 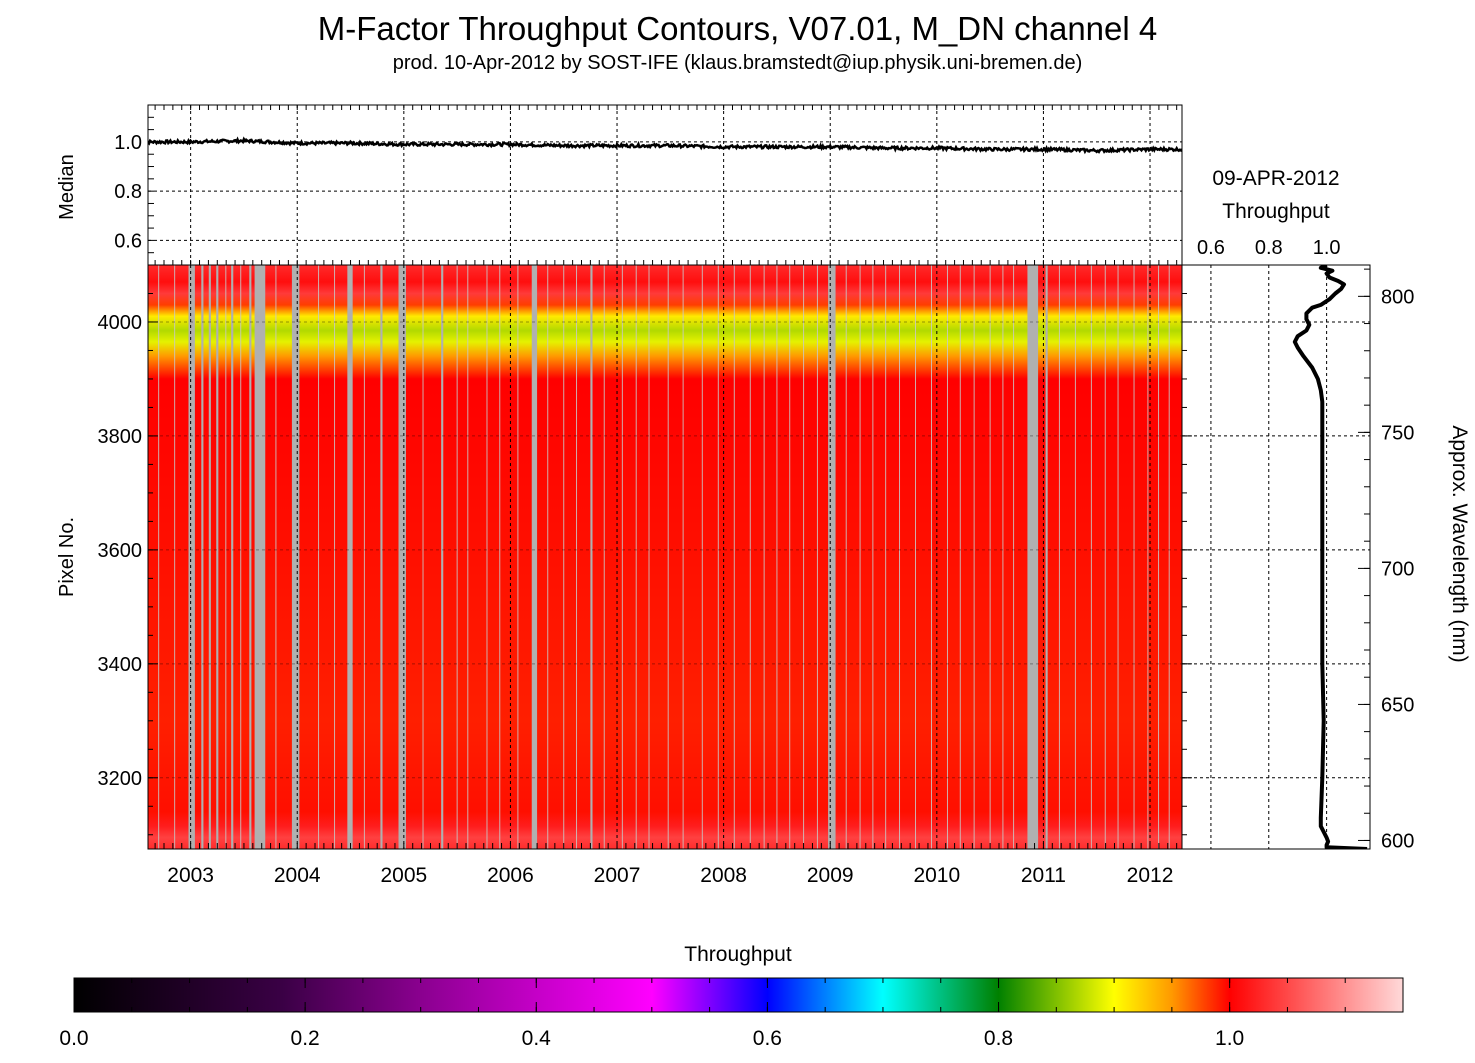 I want to click on pixel-tick-label: 3200, so click(x=120, y=779).